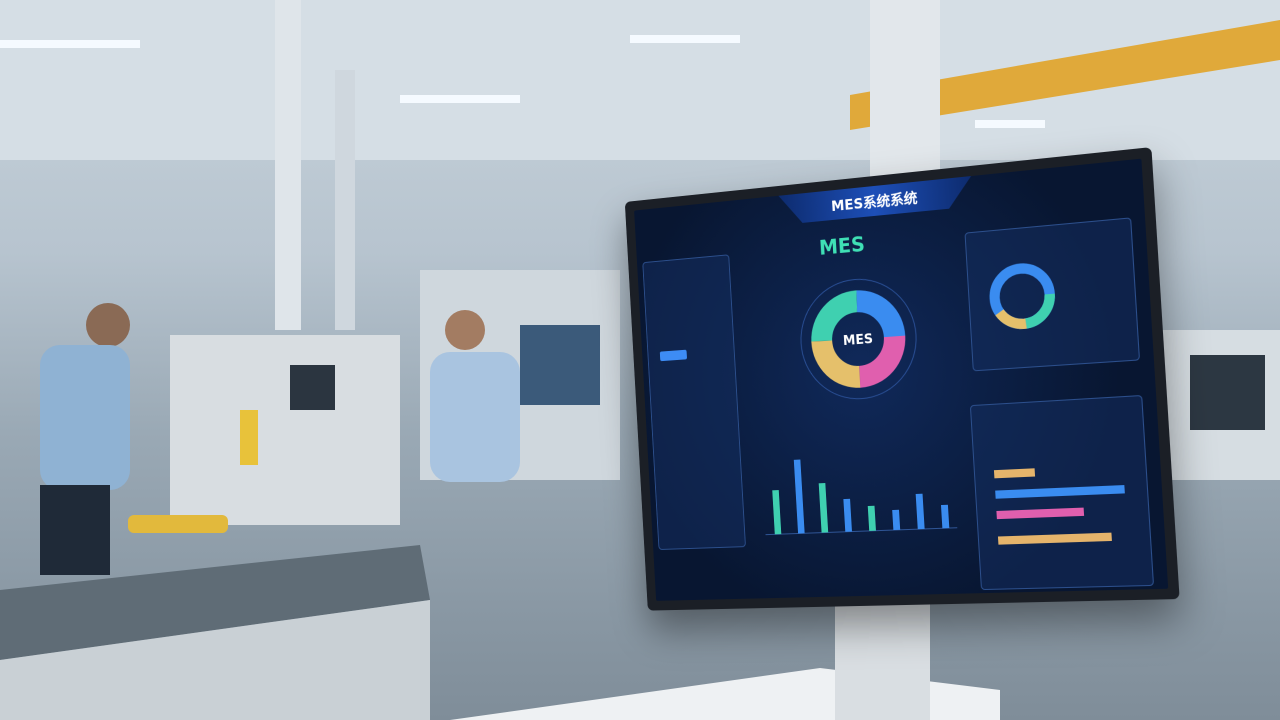 The height and width of the screenshot is (720, 1280). I want to click on donut-chart: MES, so click(860, 341).